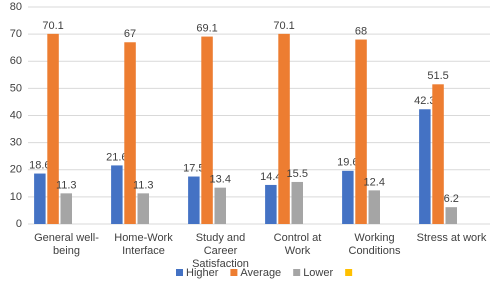 This screenshot has width=500, height=282. I want to click on y-tick-label: 10, so click(16, 197).